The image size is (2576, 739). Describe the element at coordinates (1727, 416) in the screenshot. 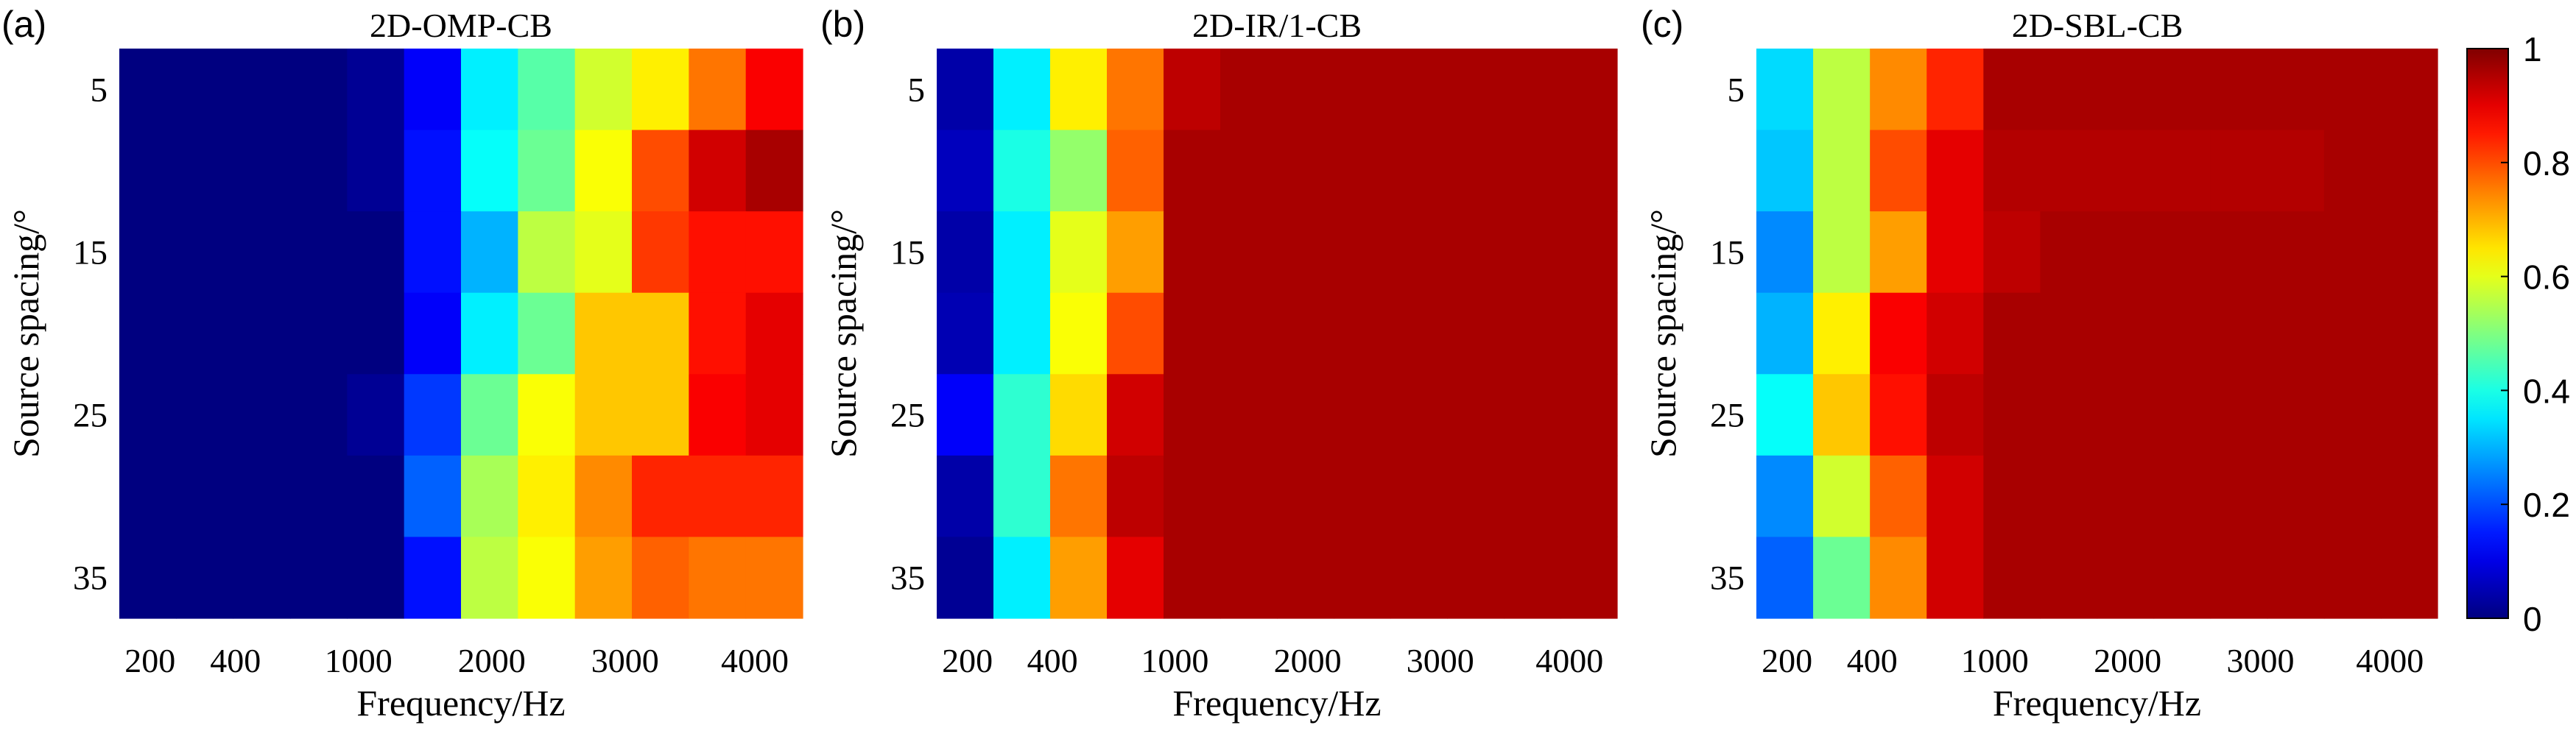

I see `y-tick-label: 25` at that location.